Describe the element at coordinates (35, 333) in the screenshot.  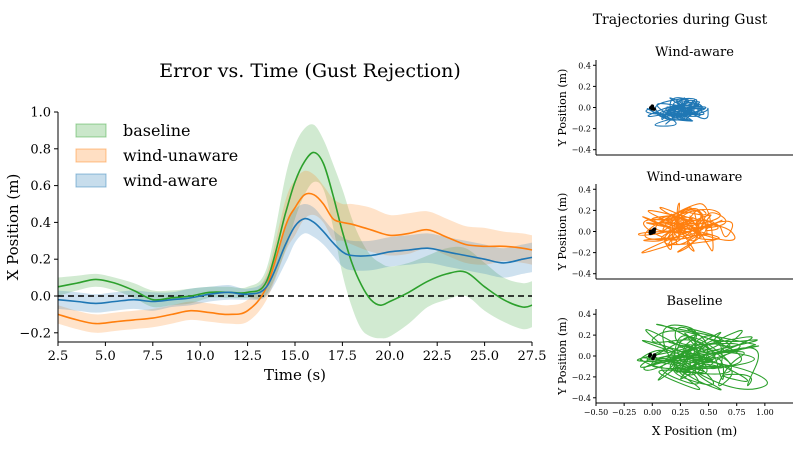
I see `y-tick-label: −0.2` at that location.